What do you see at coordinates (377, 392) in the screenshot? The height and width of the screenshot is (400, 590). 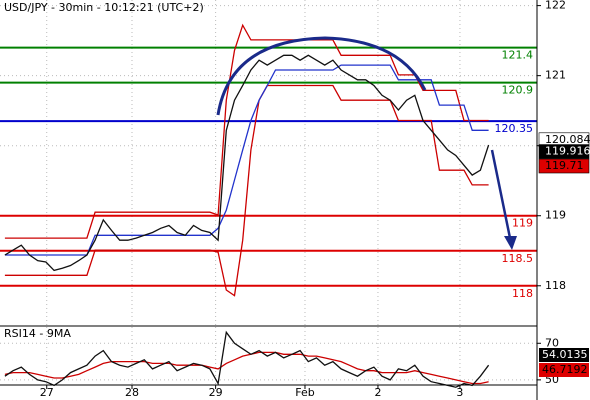 I see `x-tick-label: 2` at bounding box center [377, 392].